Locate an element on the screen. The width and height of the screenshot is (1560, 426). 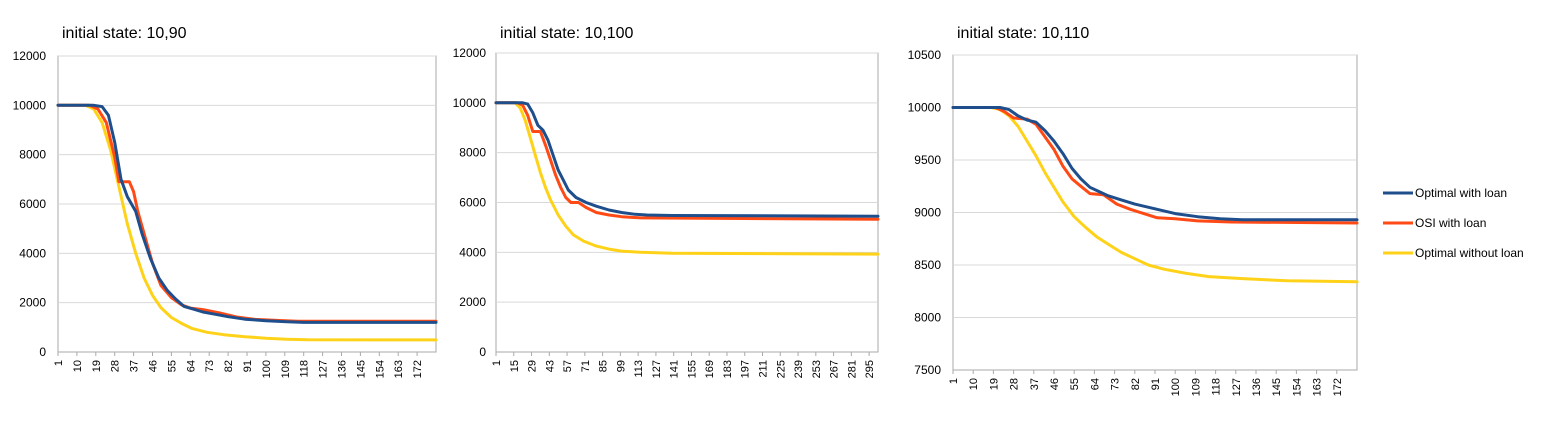
x-tick-label: 99 is located at coordinates (621, 366).